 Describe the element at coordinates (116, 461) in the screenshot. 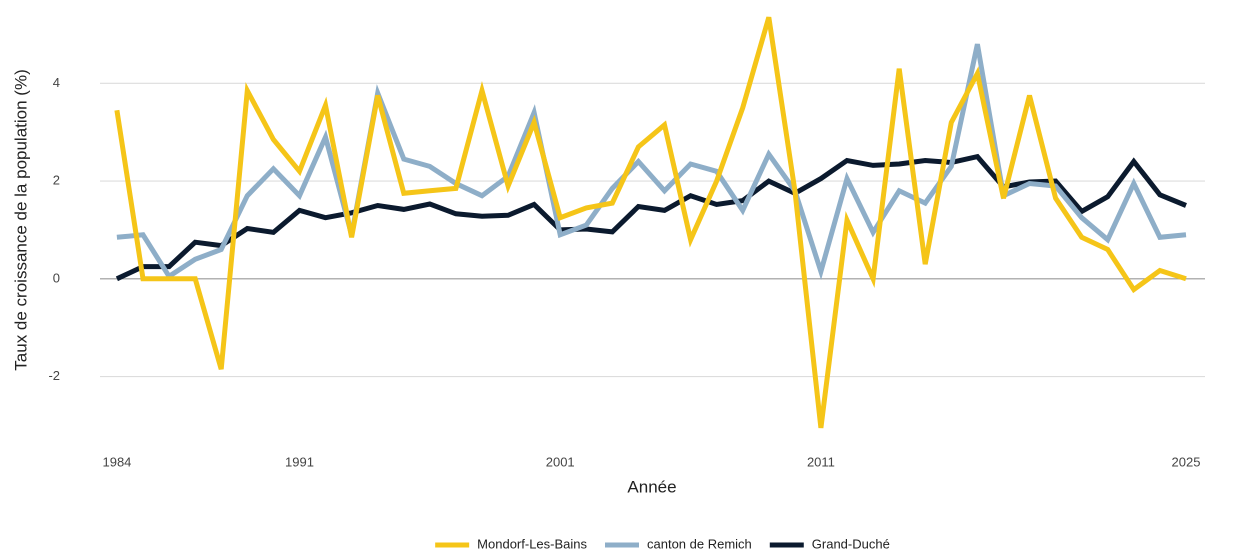

I see `x-tick-label: 1984` at that location.